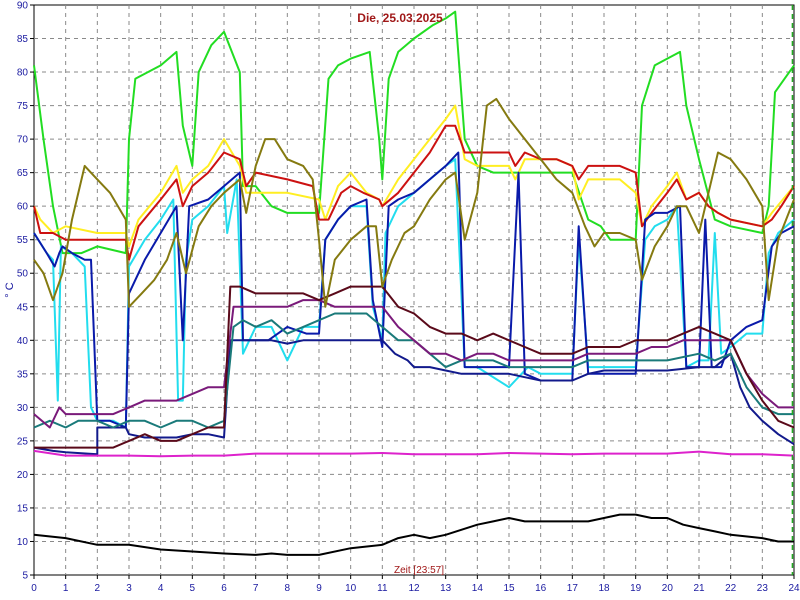  Describe the element at coordinates (23, 106) in the screenshot. I see `y-tick-label: 75` at that location.